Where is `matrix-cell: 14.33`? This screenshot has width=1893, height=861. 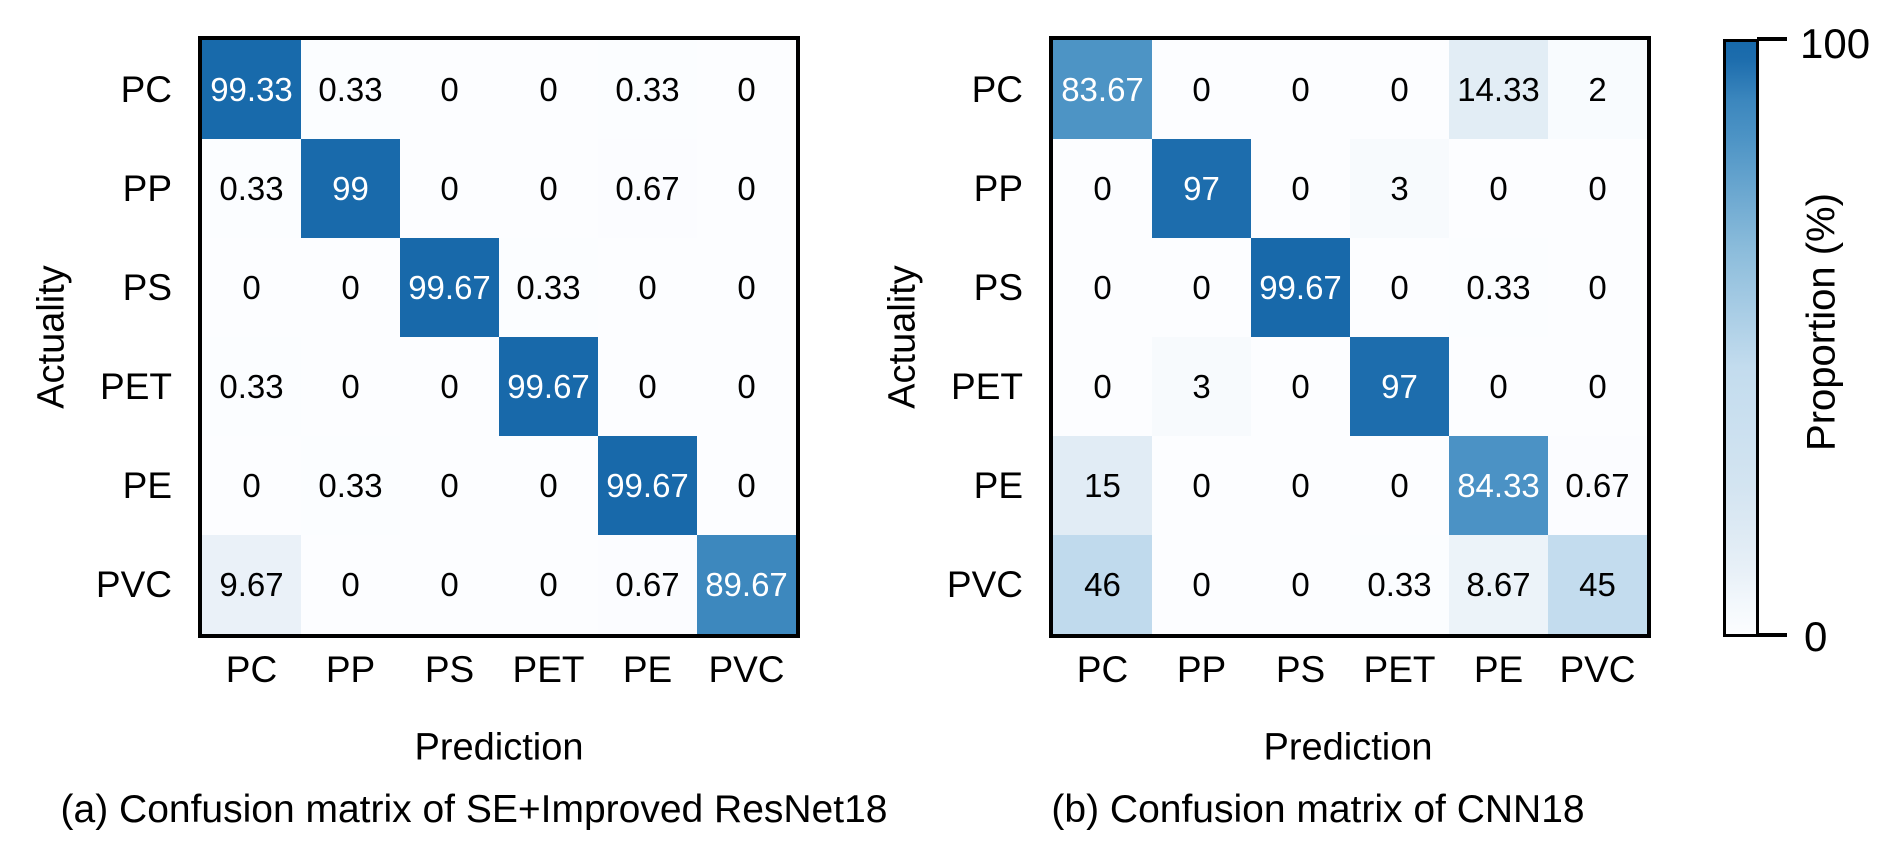 matrix-cell: 14.33 is located at coordinates (1498, 89).